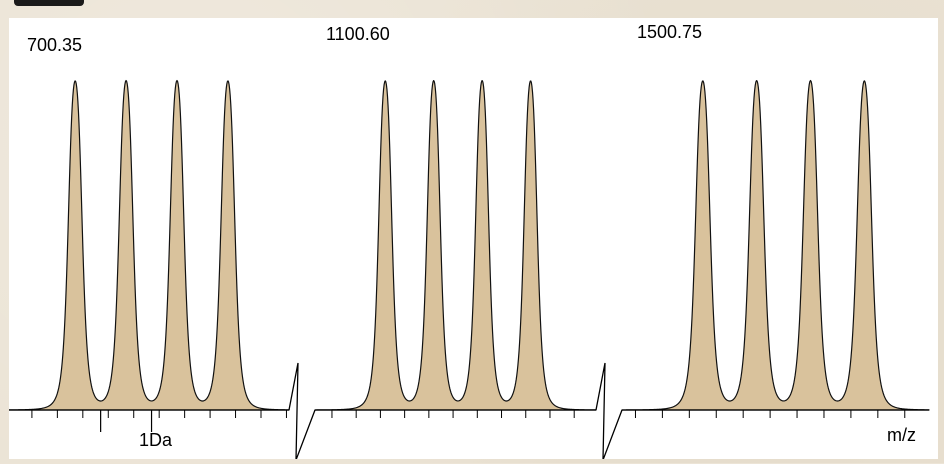 The height and width of the screenshot is (464, 944). What do you see at coordinates (49, 3) in the screenshot?
I see `cropped-title-fragment` at bounding box center [49, 3].